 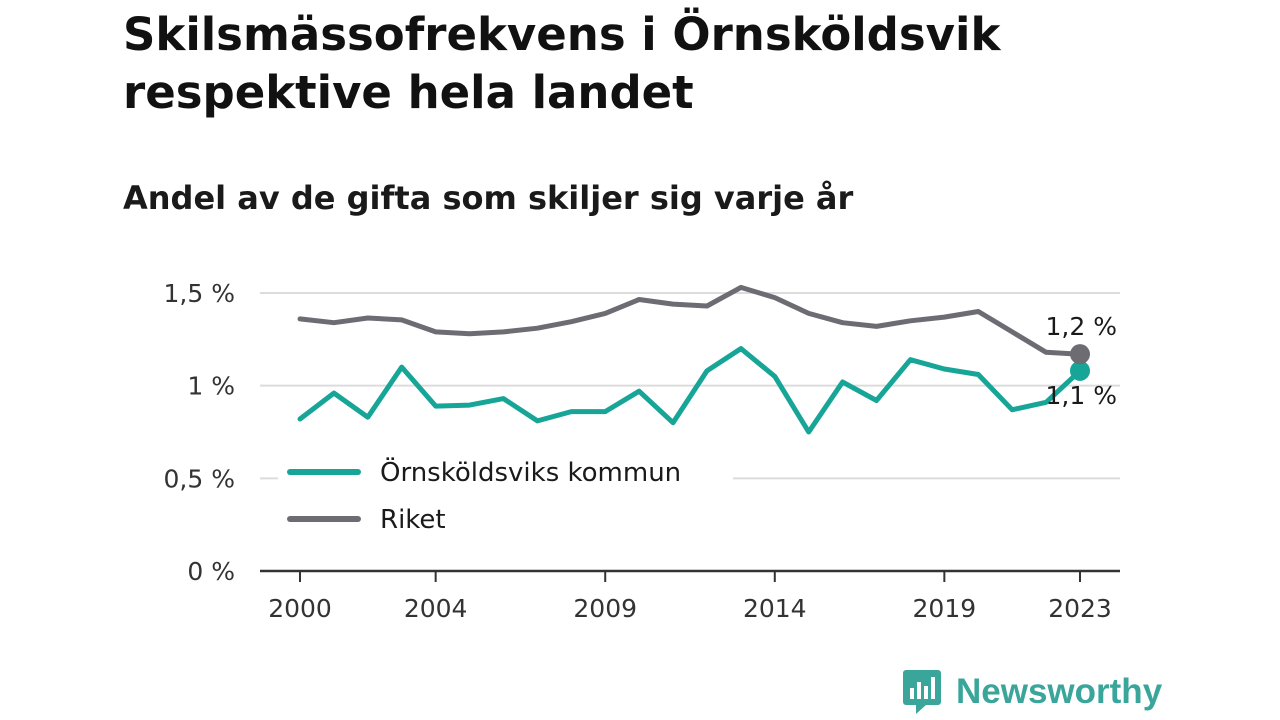 I want to click on end-label-riket: 1,2 %, so click(x=1081, y=326).